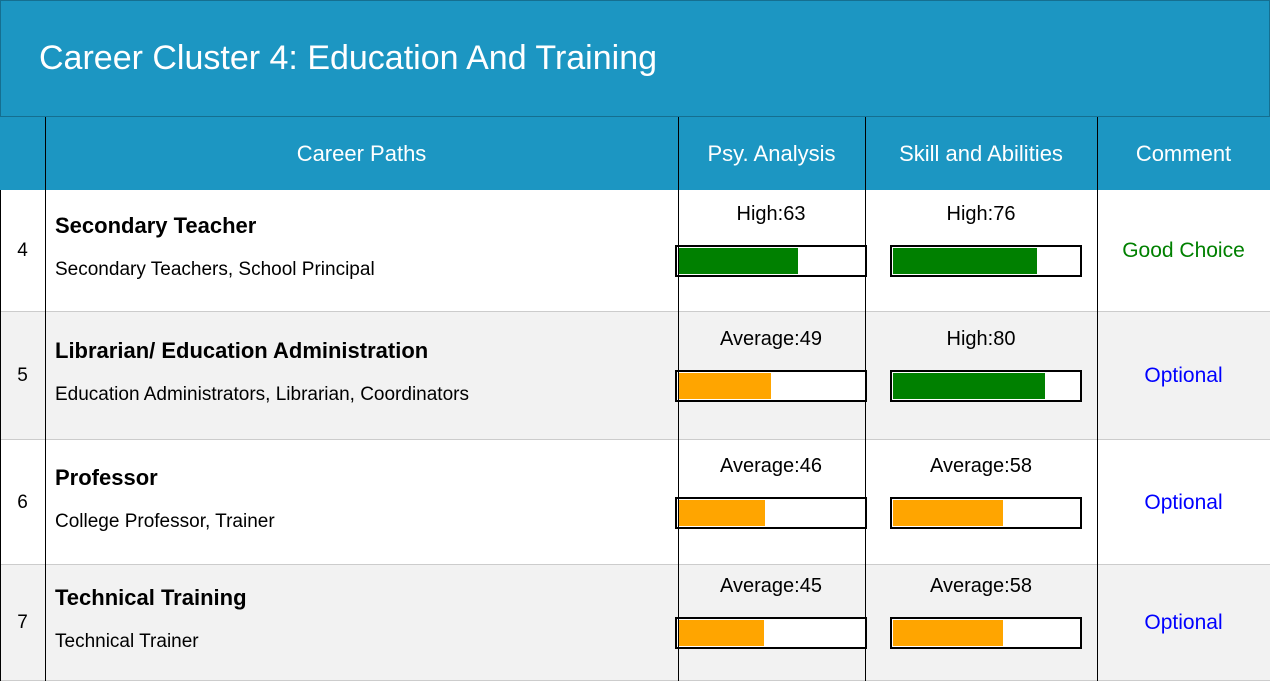 Image resolution: width=1270 pixels, height=681 pixels. Describe the element at coordinates (771, 586) in the screenshot. I see `psy-label: Average:45` at that location.